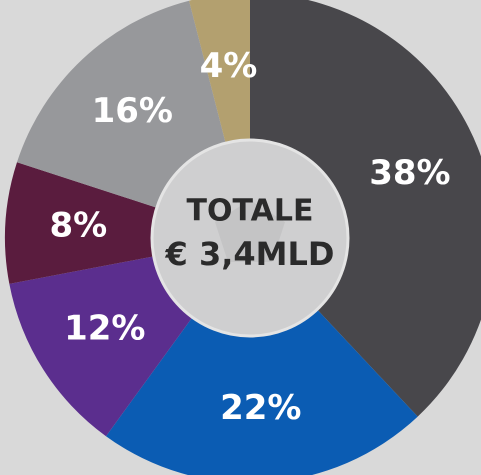  I want to click on center-label: TOTALE, so click(250, 211).